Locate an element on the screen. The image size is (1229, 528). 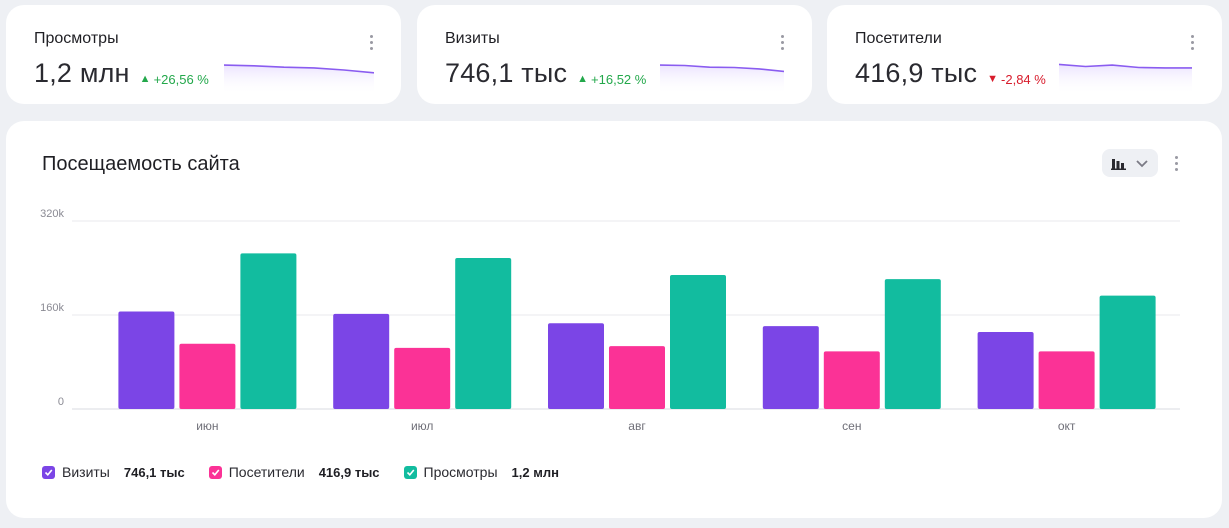
kpi-value-row: 1,2 млн ▲ +26,56 % is located at coordinates (121, 73).